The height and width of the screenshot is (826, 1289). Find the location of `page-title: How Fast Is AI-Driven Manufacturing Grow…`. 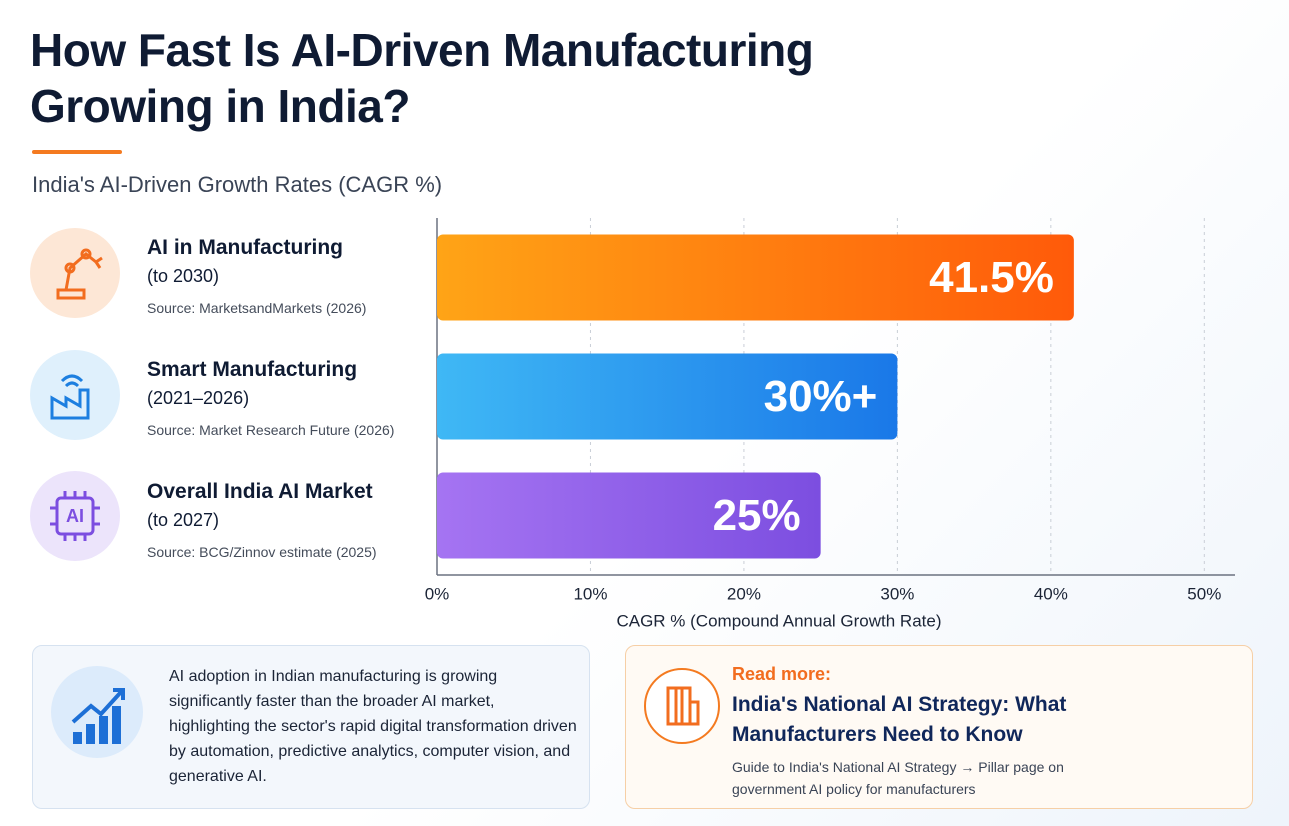

page-title: How Fast Is AI-Driven Manufacturing Grow… is located at coordinates (422, 78).